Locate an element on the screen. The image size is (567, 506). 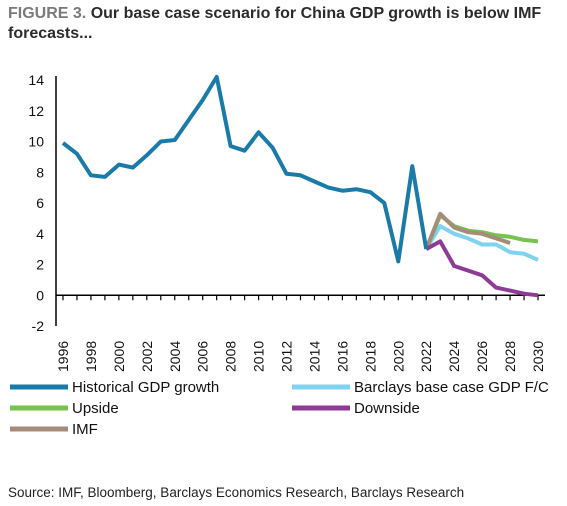
x-tick-label: 2014 is located at coordinates (314, 356).